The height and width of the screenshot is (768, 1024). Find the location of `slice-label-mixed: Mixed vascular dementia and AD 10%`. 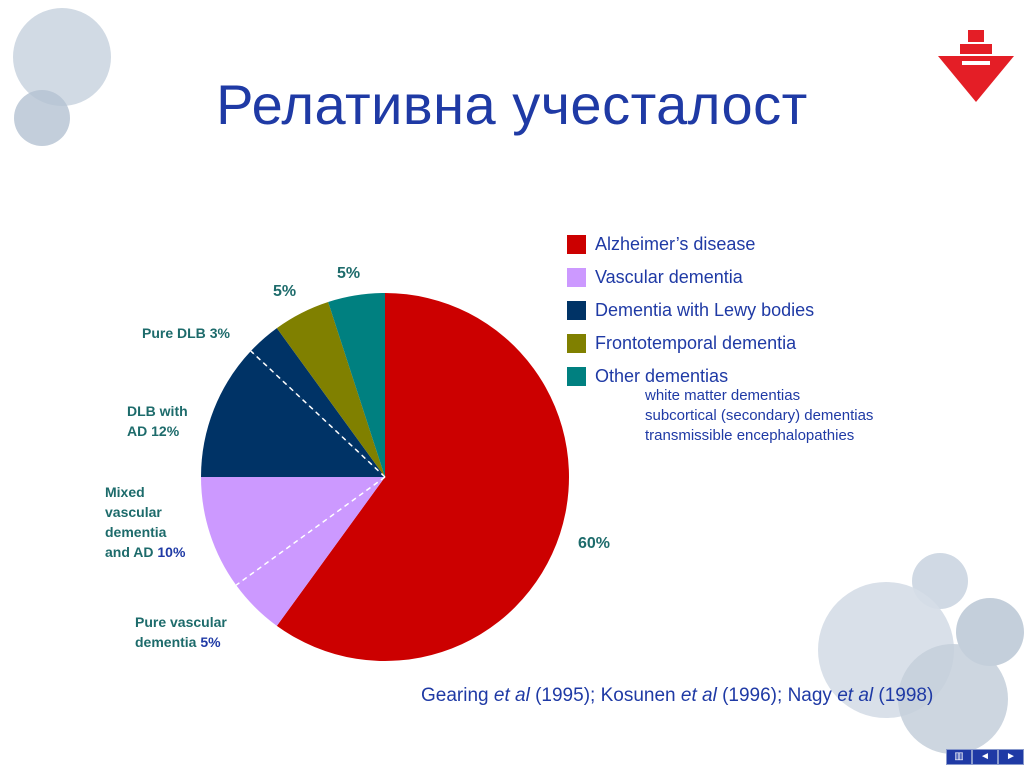

slice-label-mixed: Mixed vascular dementia and AD 10% is located at coordinates (145, 522).